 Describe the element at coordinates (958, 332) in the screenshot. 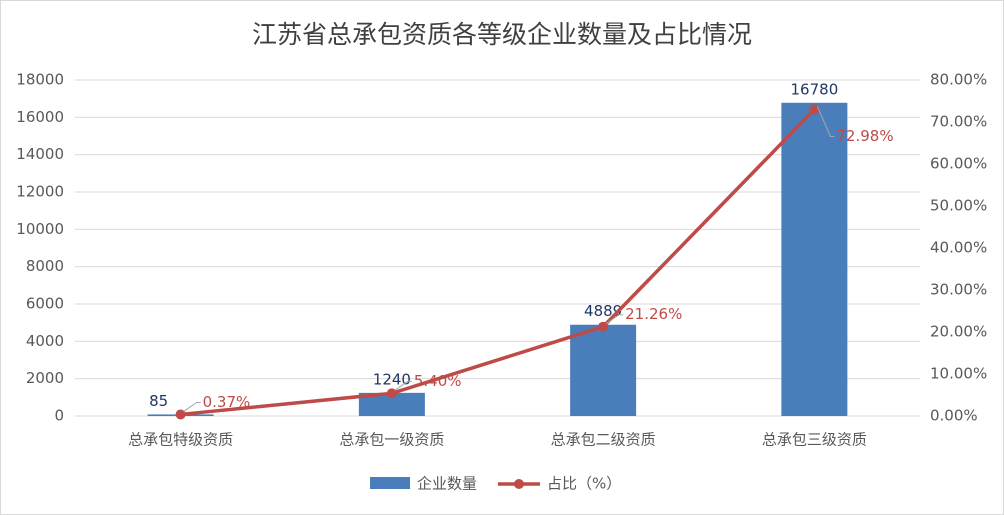

I see `y2-tick-label: 20.00%` at that location.